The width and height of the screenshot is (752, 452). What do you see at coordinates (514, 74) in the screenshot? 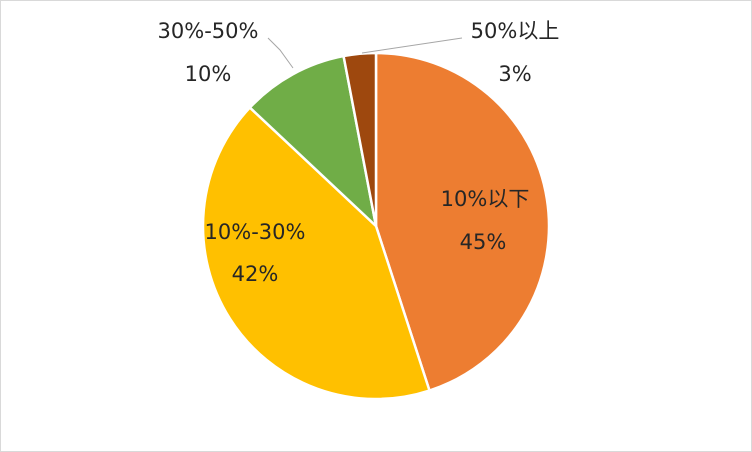
I see `slice-label-value-3: 3%` at bounding box center [514, 74].